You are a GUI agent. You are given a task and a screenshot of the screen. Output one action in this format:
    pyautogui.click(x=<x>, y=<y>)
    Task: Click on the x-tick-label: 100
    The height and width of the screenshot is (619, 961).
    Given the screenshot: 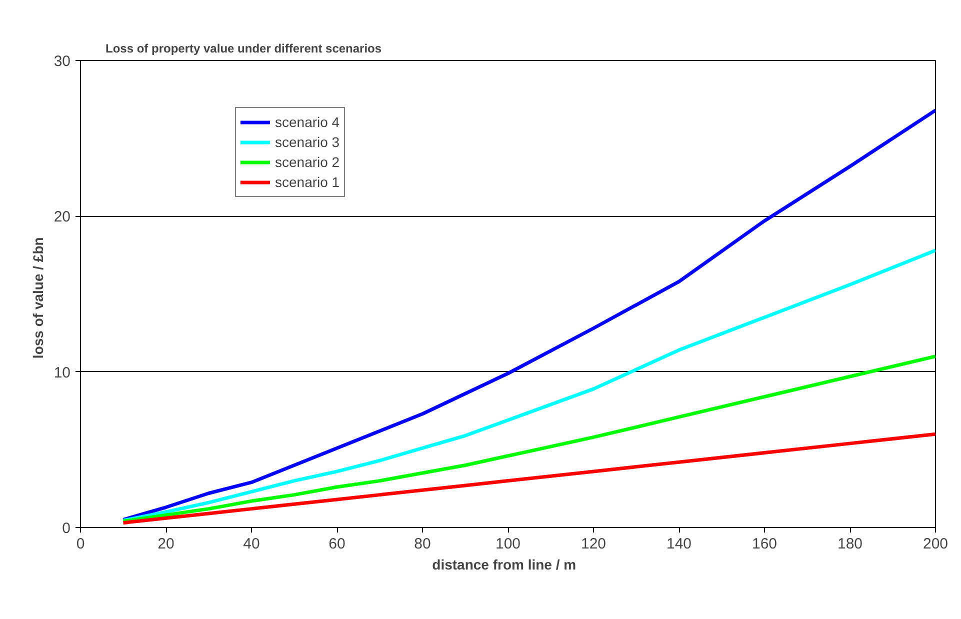 What is the action you would take?
    pyautogui.click(x=508, y=544)
    